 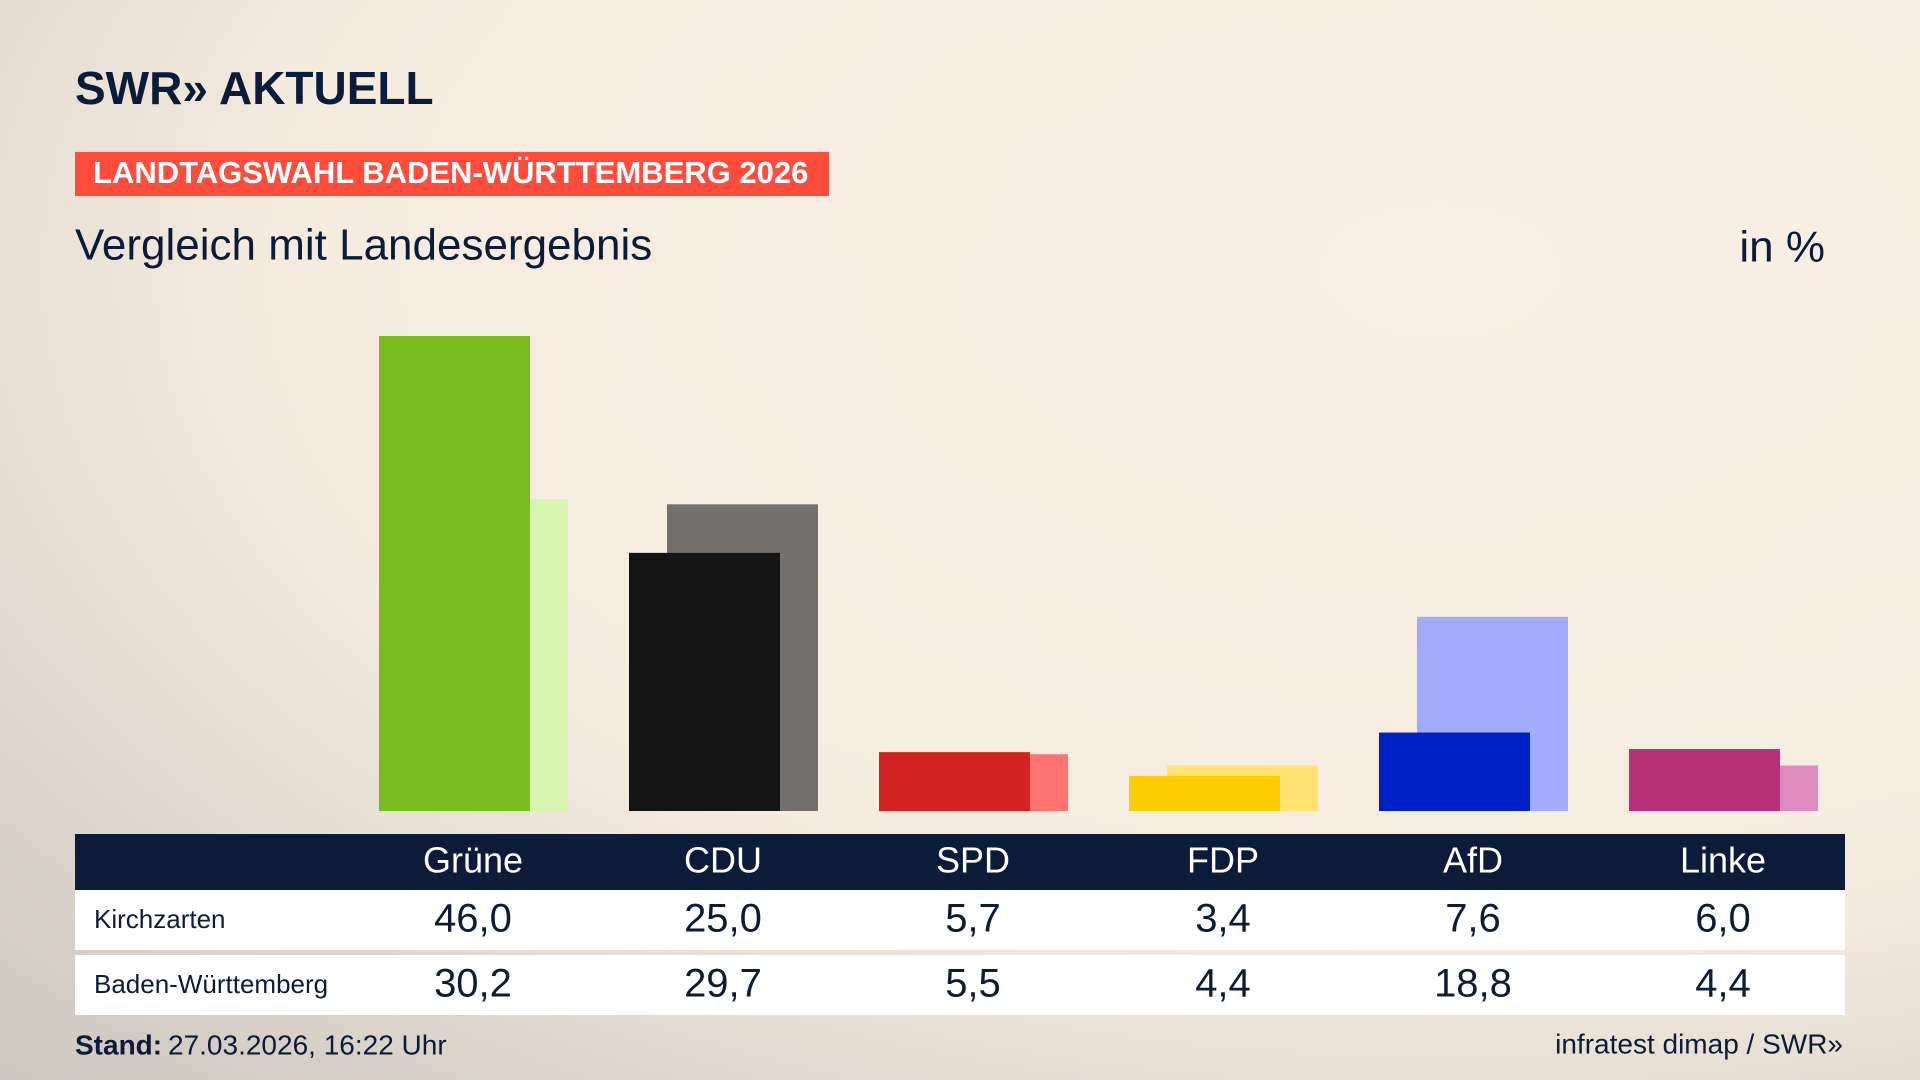 What do you see at coordinates (1723, 860) in the screenshot?
I see `column-header: Linke` at bounding box center [1723, 860].